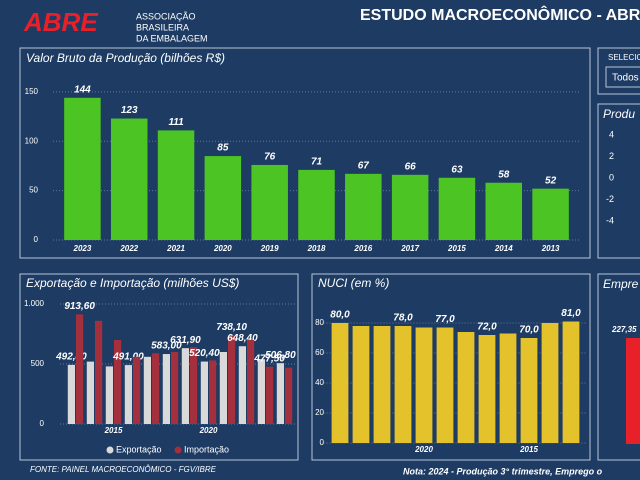 The width and height of the screenshot is (640, 480). What do you see at coordinates (185, 340) in the screenshot?
I see `value-label: 631,90` at bounding box center [185, 340].